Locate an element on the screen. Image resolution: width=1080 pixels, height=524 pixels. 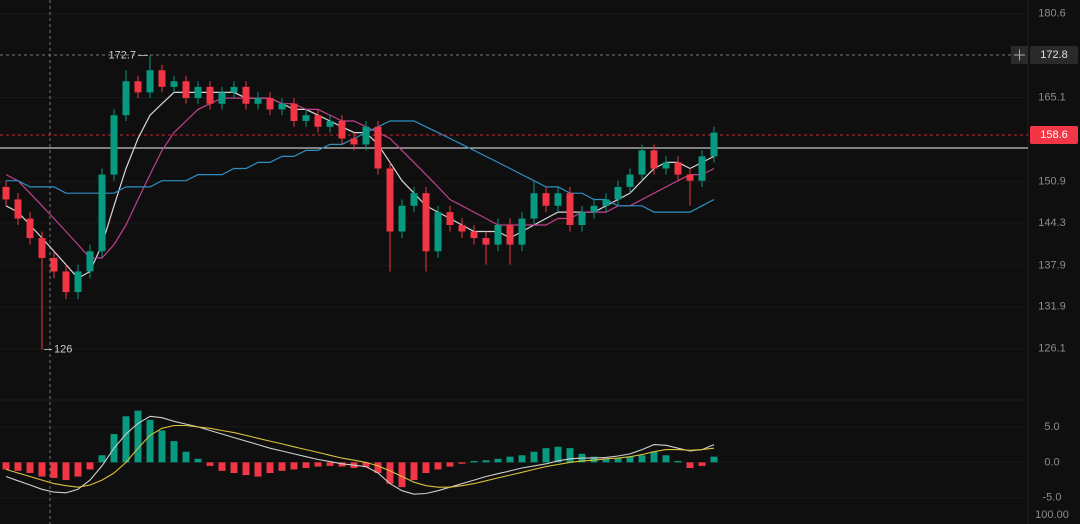
crosshair-price-box is located at coordinates (1054, 55).